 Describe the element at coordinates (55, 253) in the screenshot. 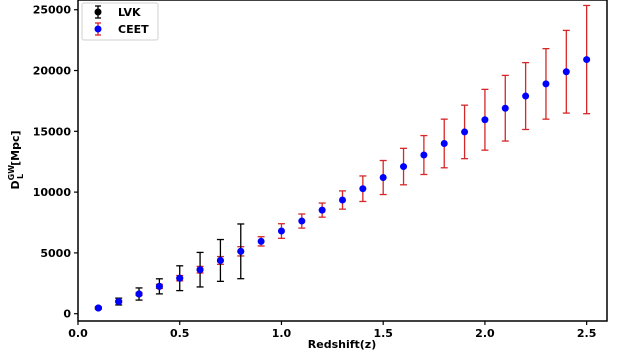

I see `y-tick-label: 5000` at that location.